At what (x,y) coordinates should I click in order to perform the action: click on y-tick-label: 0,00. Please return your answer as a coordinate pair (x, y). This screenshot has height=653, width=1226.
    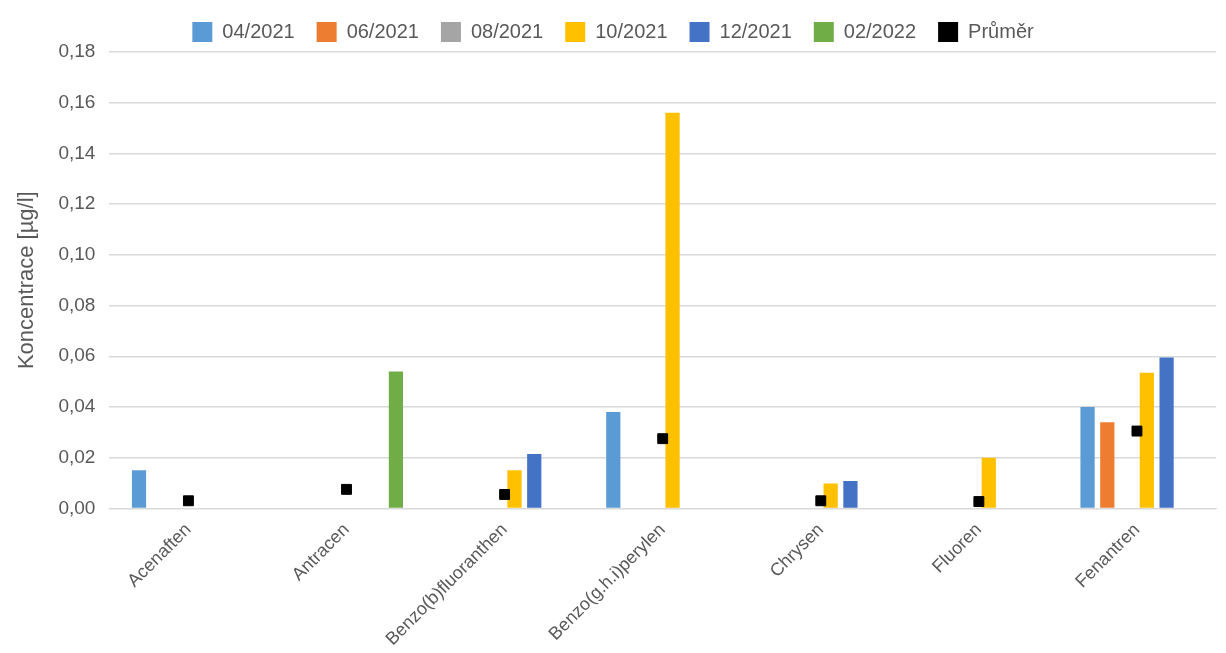
    Looking at the image, I should click on (77, 507).